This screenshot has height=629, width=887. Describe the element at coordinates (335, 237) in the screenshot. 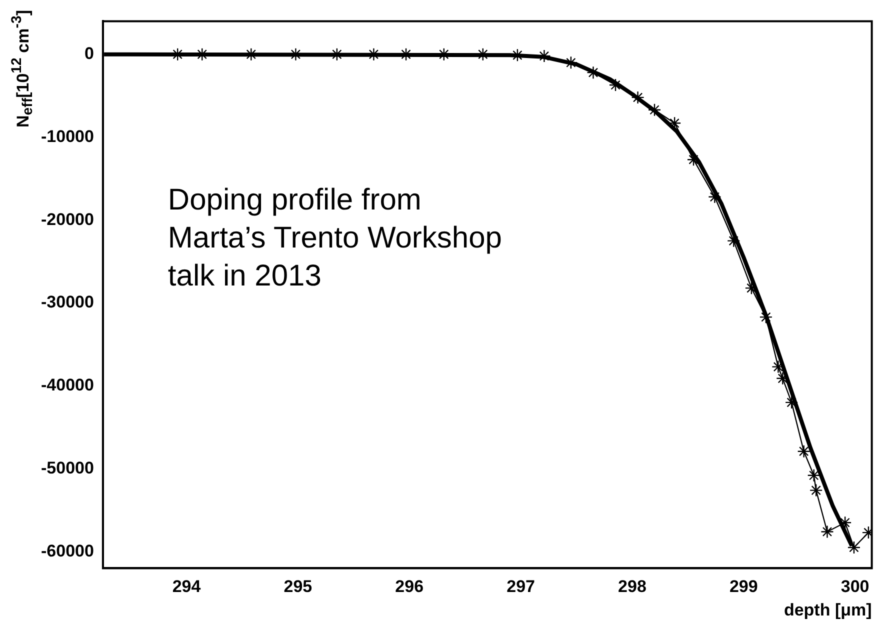

I see `annotation: Doping profile from Marta’s Trento Workshop talk in 2013` at that location.